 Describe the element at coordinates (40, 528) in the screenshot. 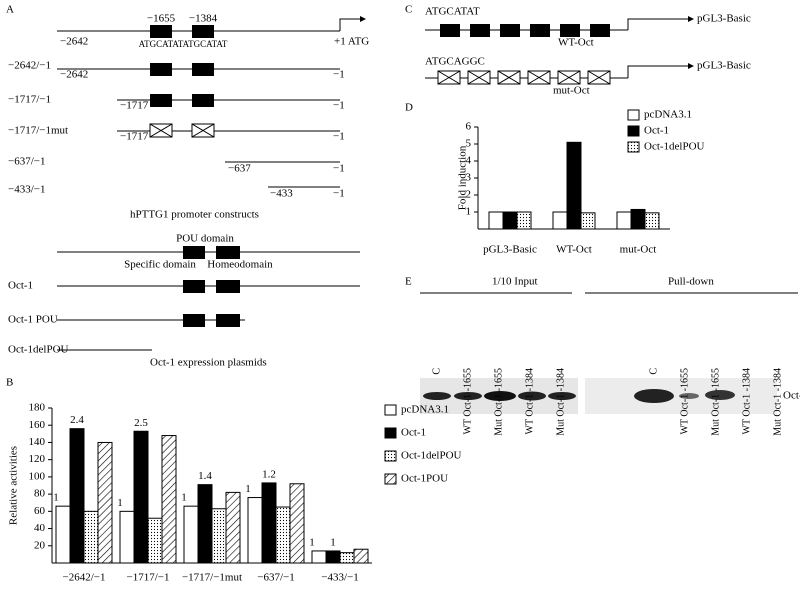

I see `y-tick-label: 40` at that location.